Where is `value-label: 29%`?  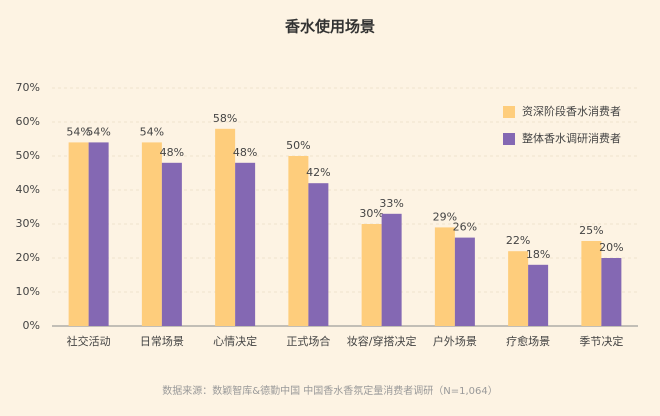 value-label: 29% is located at coordinates (445, 216).